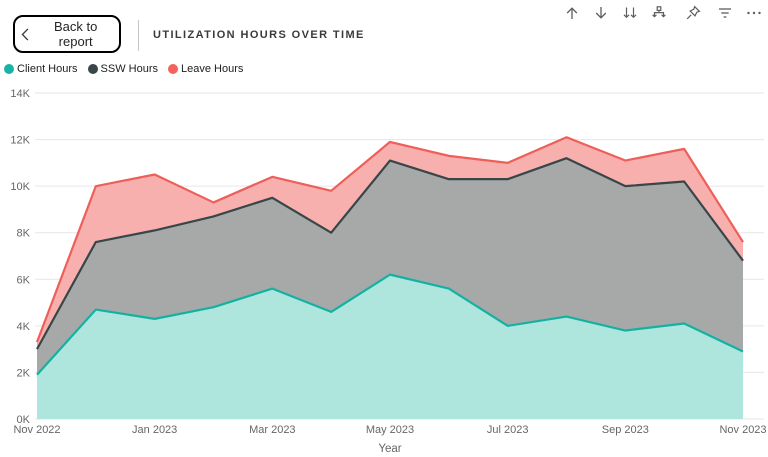 The image size is (768, 457). I want to click on drill-up-icon, so click(572, 13).